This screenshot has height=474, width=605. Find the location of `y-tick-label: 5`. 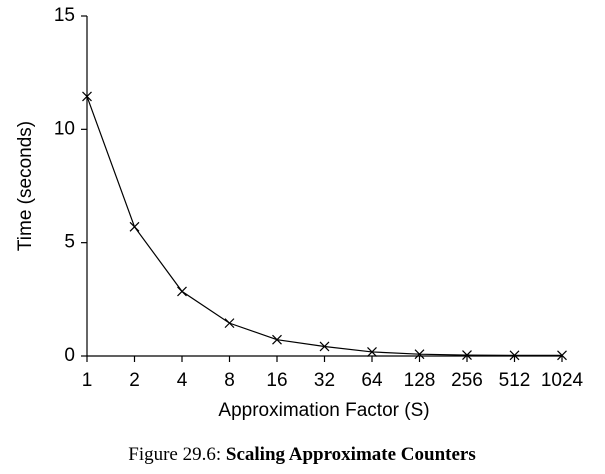

y-tick-label: 5 is located at coordinates (69, 242).